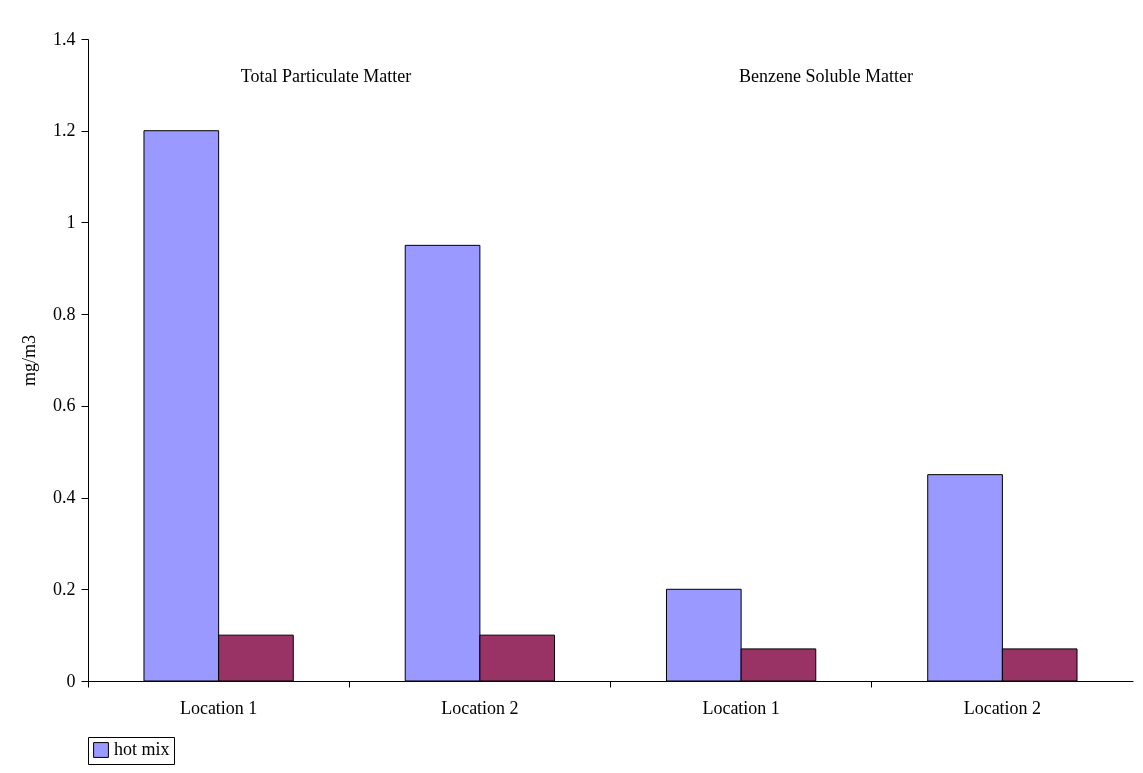 Image resolution: width=1143 pixels, height=773 pixels. I want to click on y-tick-label: 1.2, so click(64, 130).